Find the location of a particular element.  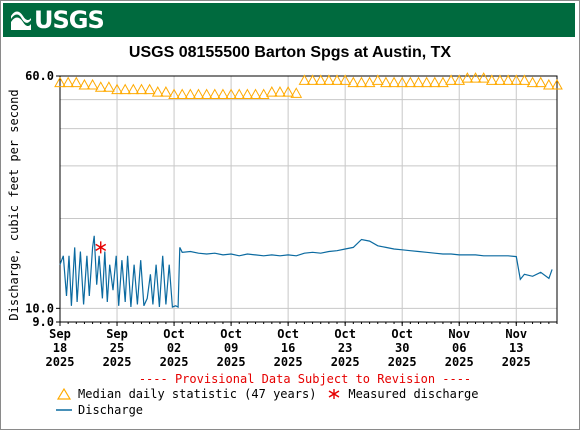

x-tick-label: 25 is located at coordinates (117, 348).